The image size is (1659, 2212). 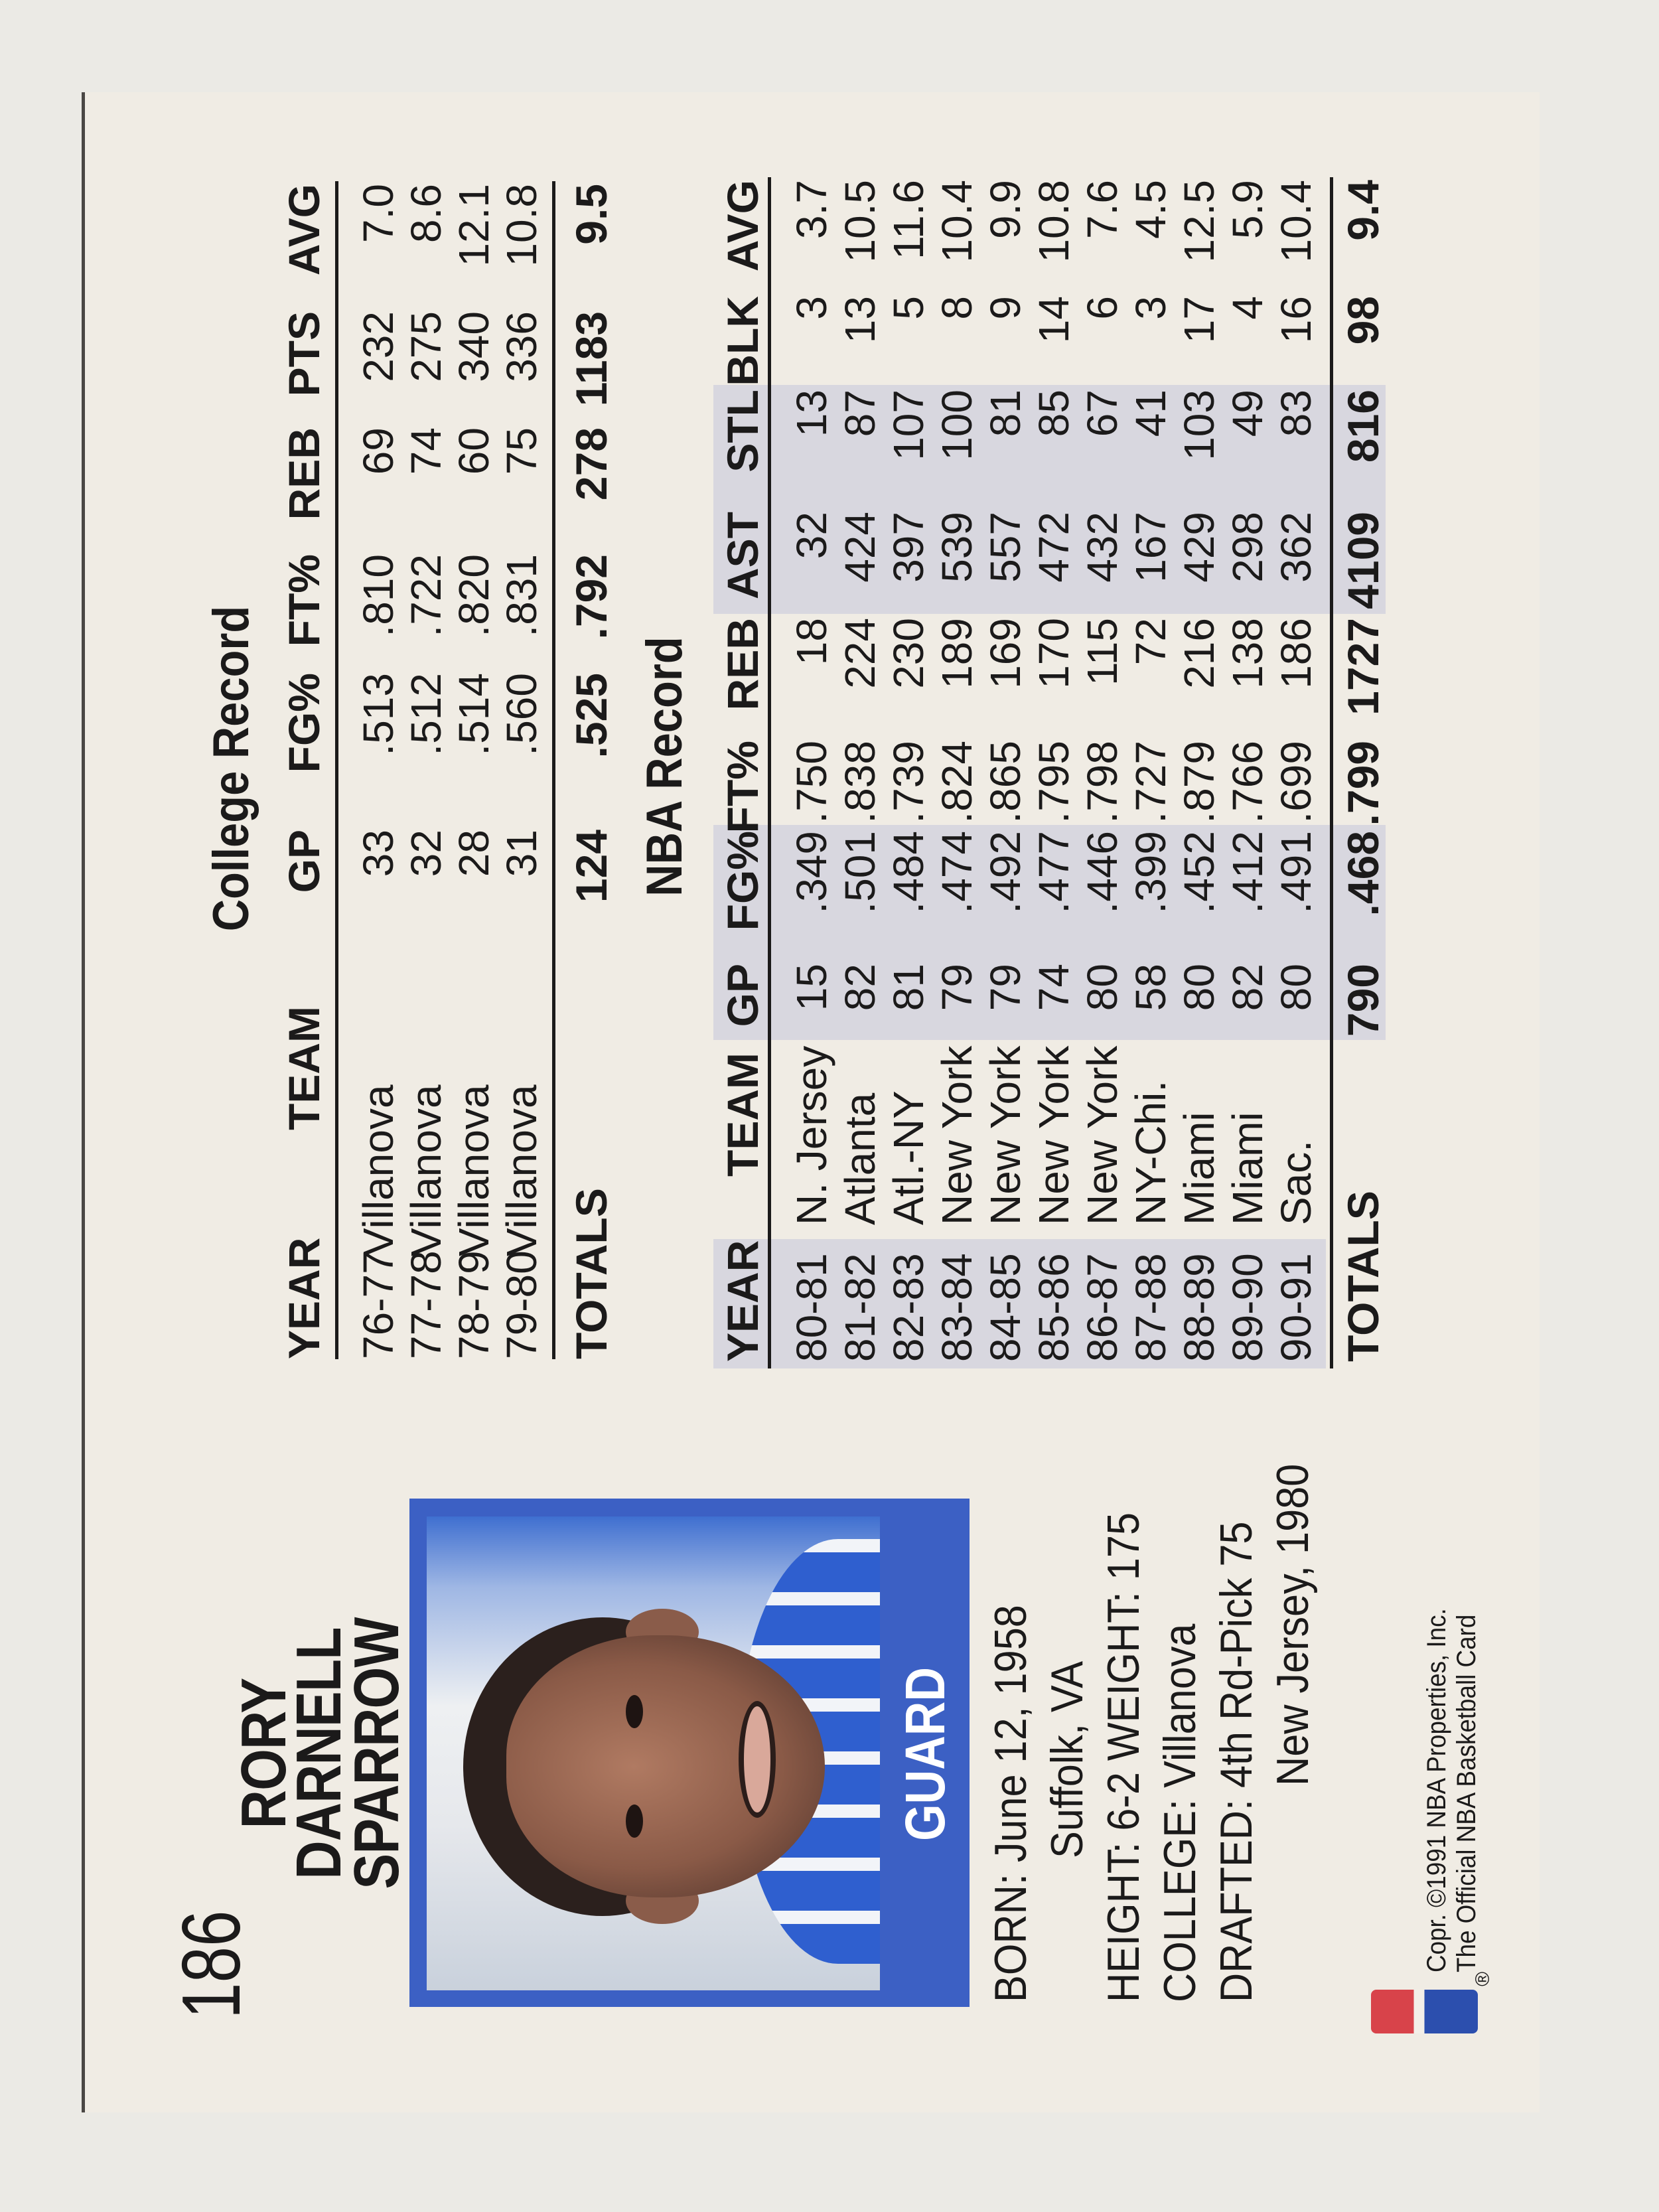 I want to click on registered-mark: ®, so click(x=1483, y=1979).